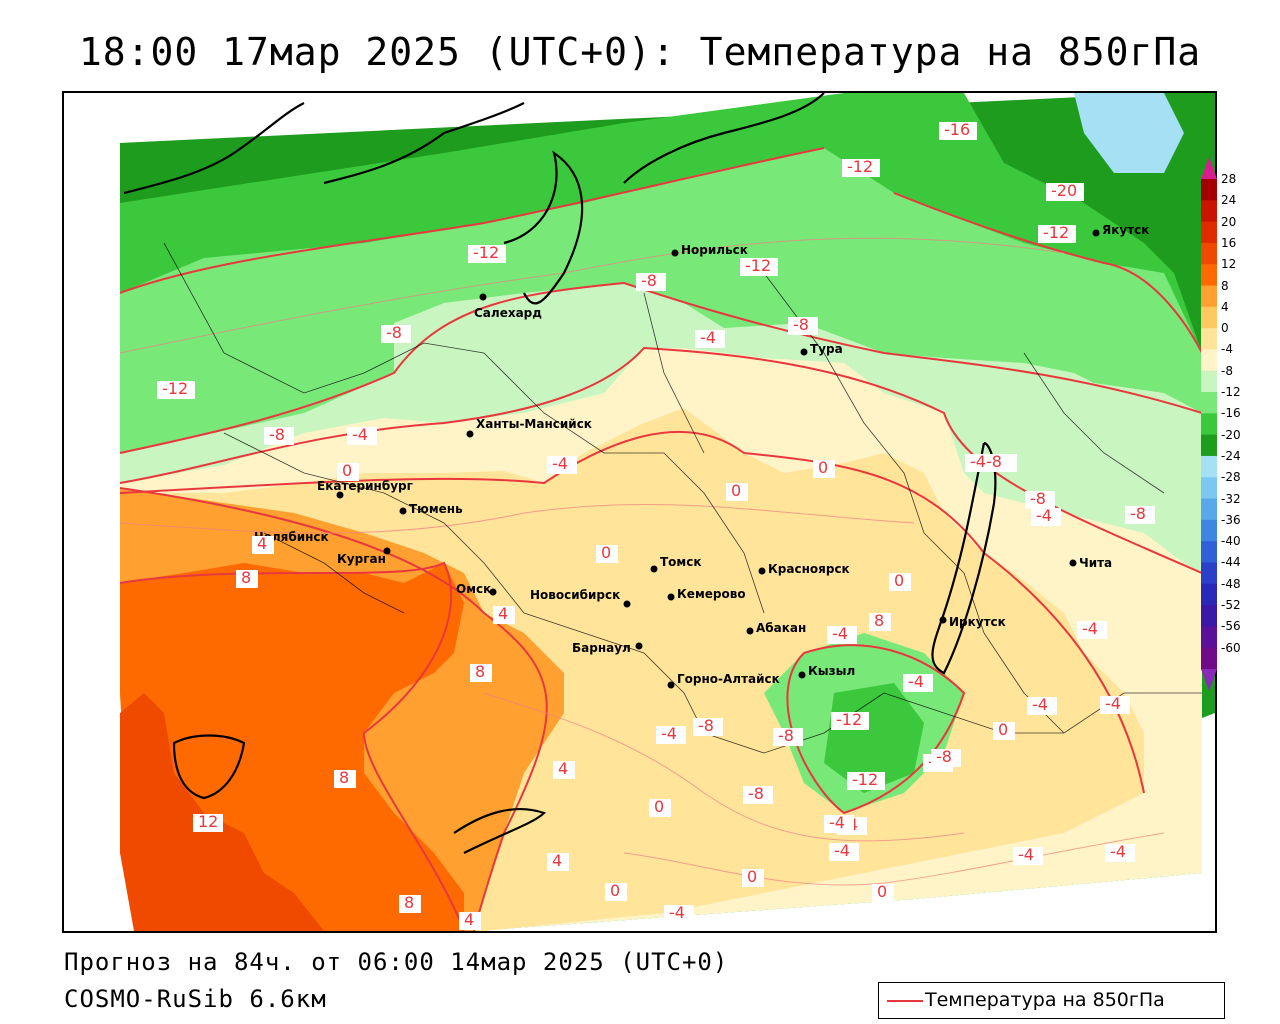  I want to click on colorbar-tick-label: -12, so click(1231, 392).